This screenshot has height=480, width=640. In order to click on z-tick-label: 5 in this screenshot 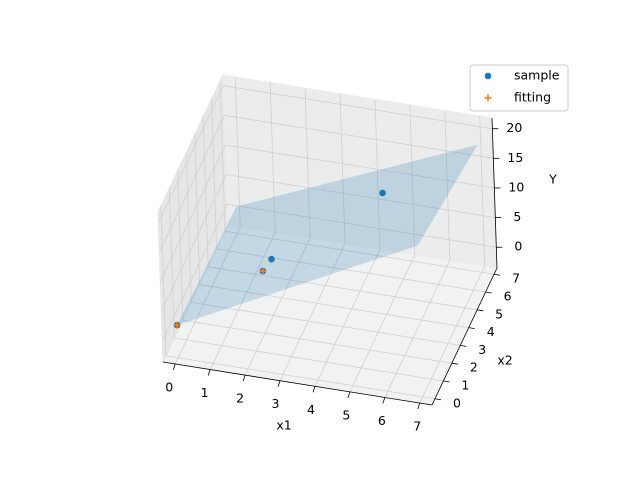, I will do `click(517, 216)`.